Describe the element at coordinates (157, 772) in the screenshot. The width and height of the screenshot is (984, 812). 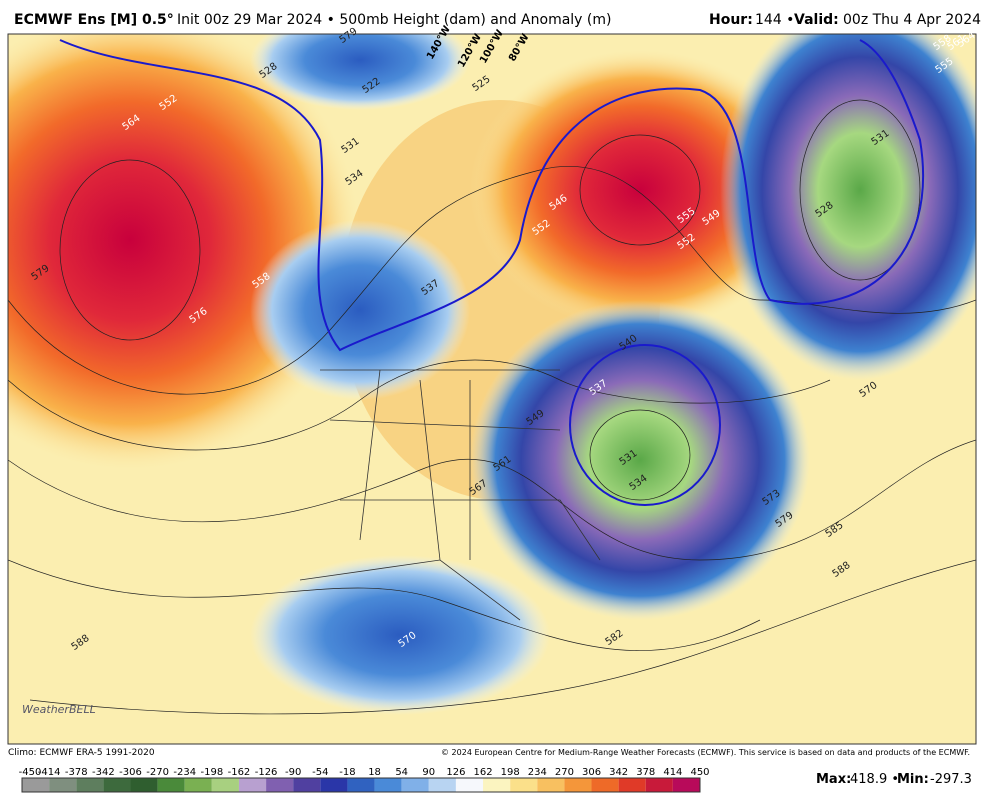
I see `colorbar-label: -270` at that location.